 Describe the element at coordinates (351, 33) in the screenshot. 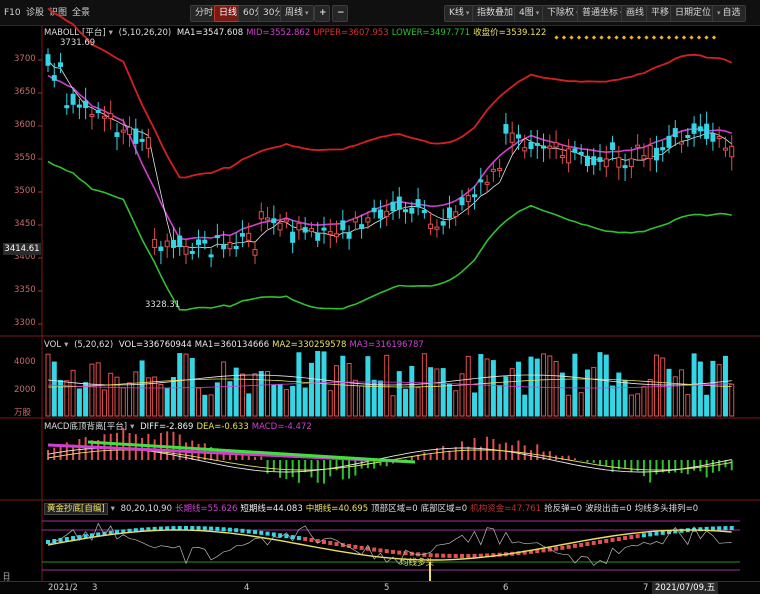

I see `upper-value: UPPER=3607.953` at that location.